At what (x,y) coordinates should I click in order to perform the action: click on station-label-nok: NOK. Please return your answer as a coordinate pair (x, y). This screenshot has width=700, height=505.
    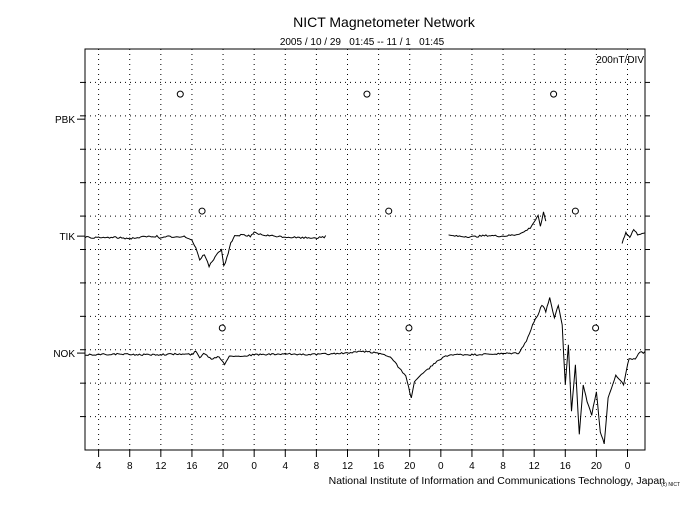
    Looking at the image, I should click on (64, 354).